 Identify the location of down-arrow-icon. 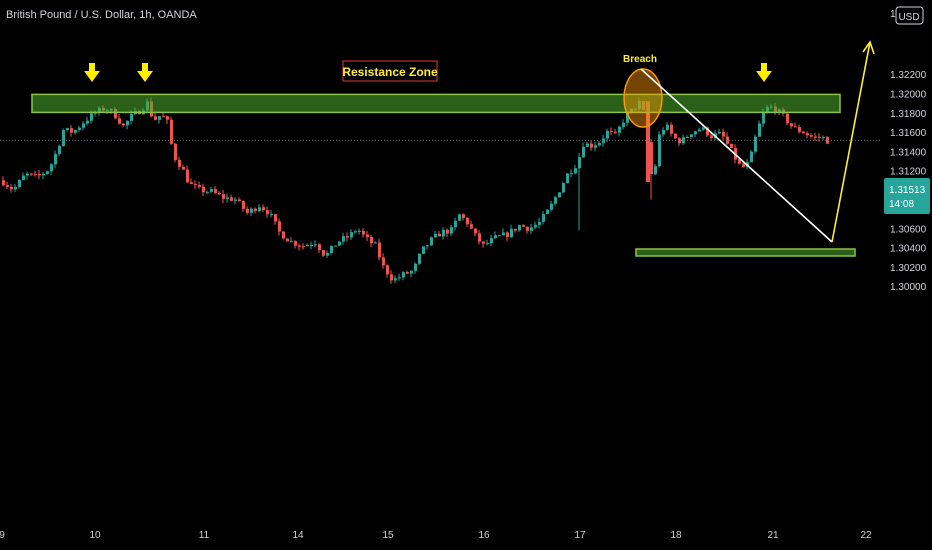
(764, 72).